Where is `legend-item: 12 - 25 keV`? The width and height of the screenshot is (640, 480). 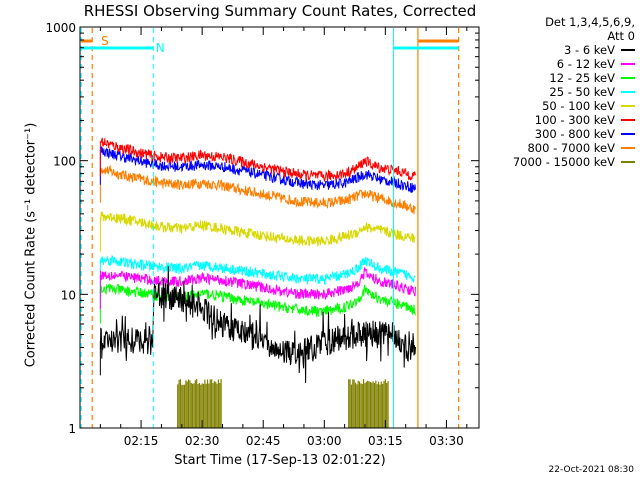
legend-item: 12 - 25 keV is located at coordinates (559, 78).